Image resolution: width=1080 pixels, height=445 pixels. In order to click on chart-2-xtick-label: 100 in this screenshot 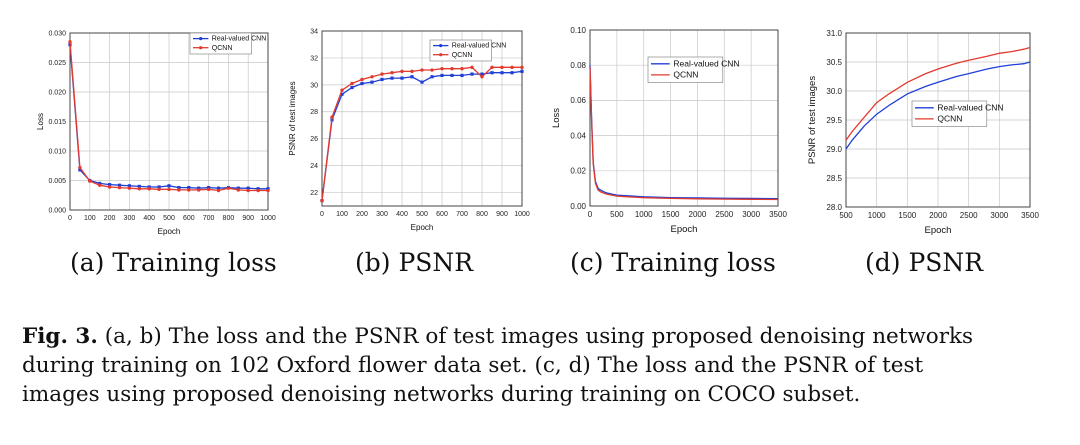, I will do `click(342, 214)`.